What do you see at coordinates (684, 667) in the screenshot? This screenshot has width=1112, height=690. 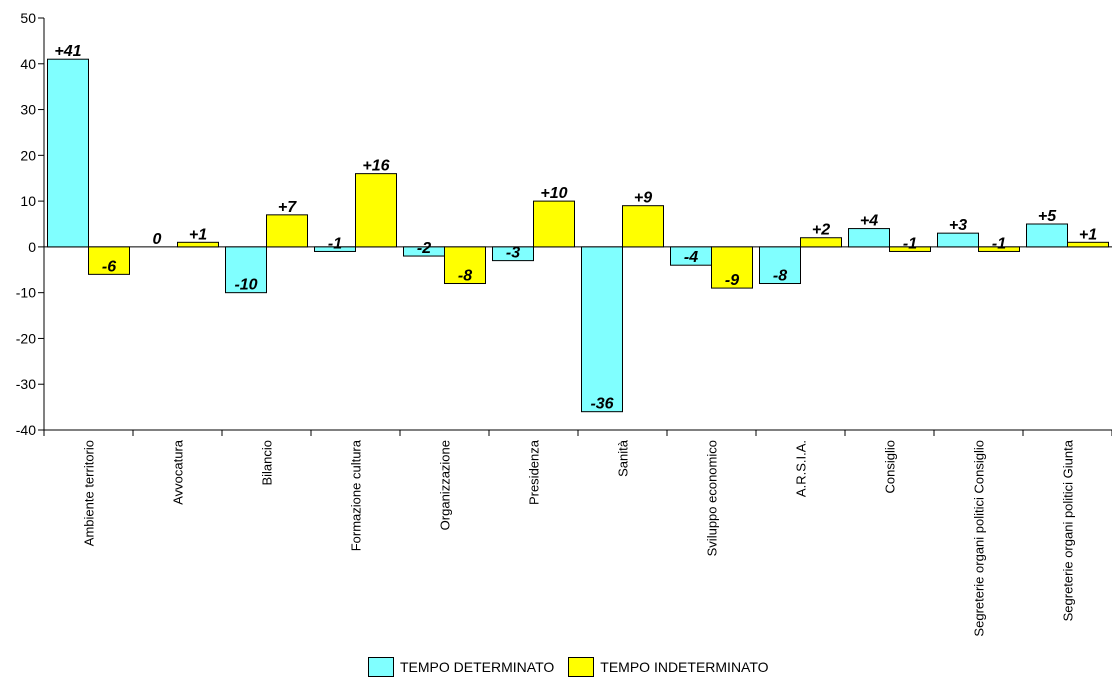 I see `legend-label-indeterminato: TEMPO INDETERMINATO` at bounding box center [684, 667].